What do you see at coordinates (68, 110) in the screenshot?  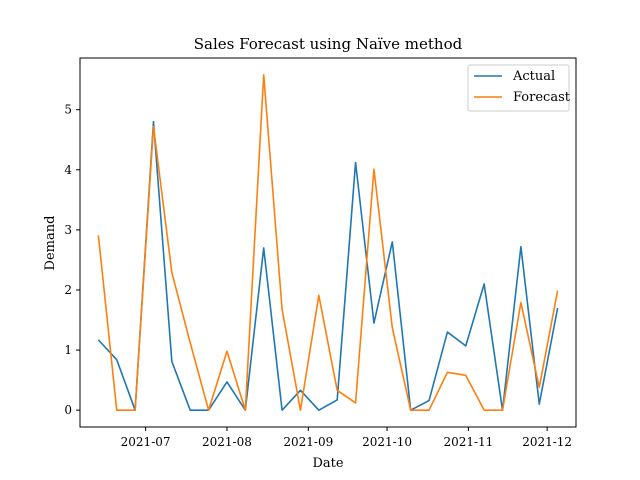 I see `y-tick-label: 5` at bounding box center [68, 110].